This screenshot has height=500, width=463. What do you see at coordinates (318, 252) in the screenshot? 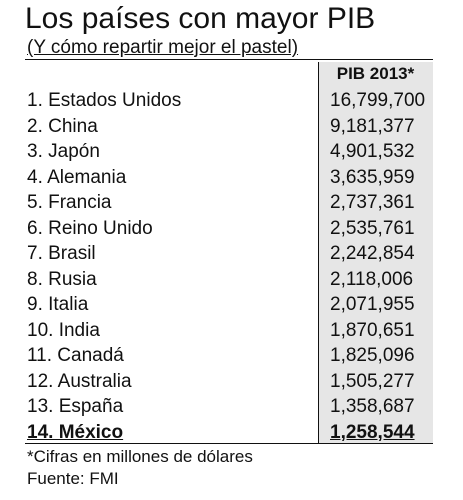
I see `column-divider` at bounding box center [318, 252].